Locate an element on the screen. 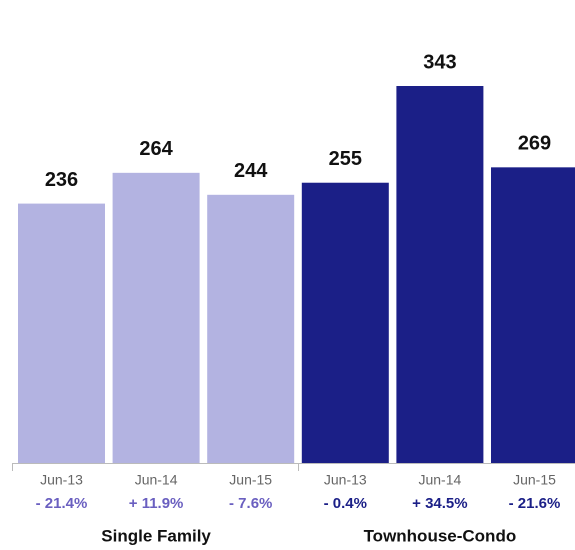  change-label: - 21.4% is located at coordinates (62, 503).